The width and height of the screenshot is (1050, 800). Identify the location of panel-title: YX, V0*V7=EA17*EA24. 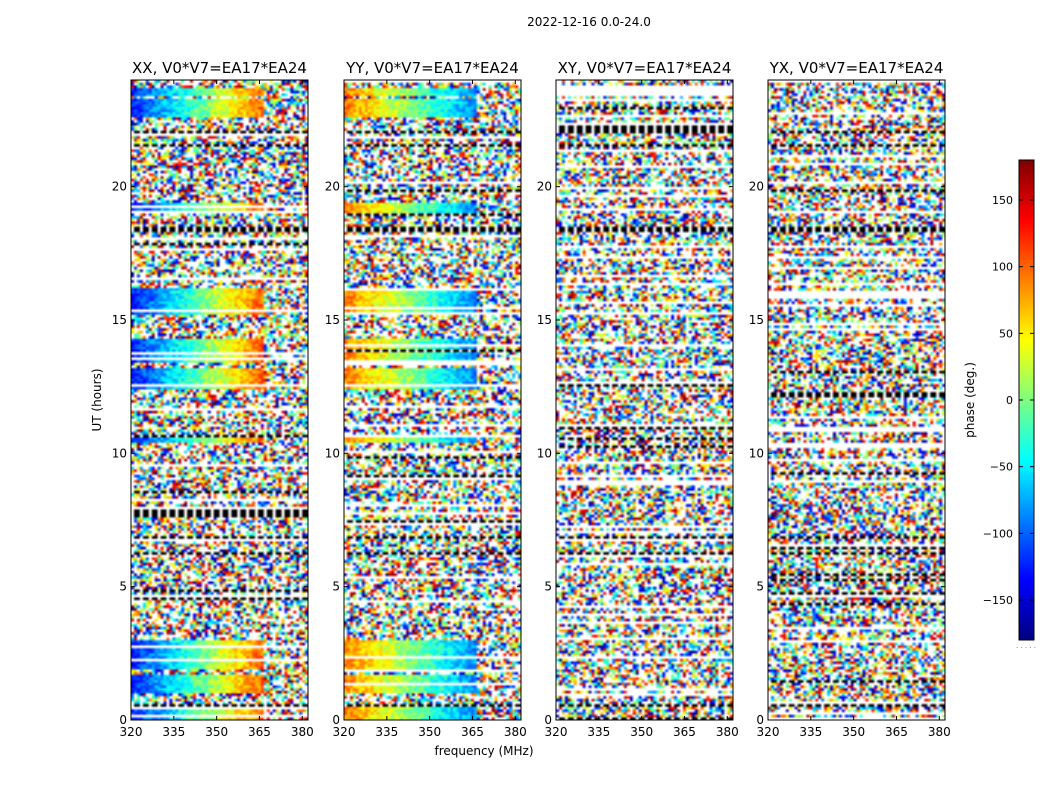
(856, 68).